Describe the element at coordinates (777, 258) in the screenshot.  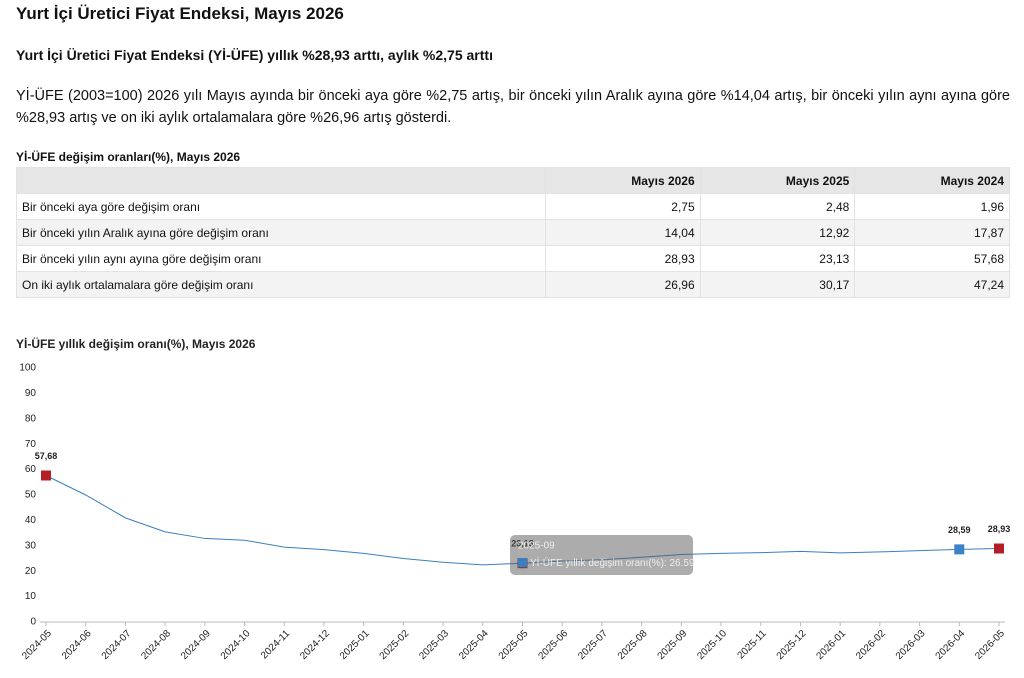
I see `table-cell: 23,13` at that location.